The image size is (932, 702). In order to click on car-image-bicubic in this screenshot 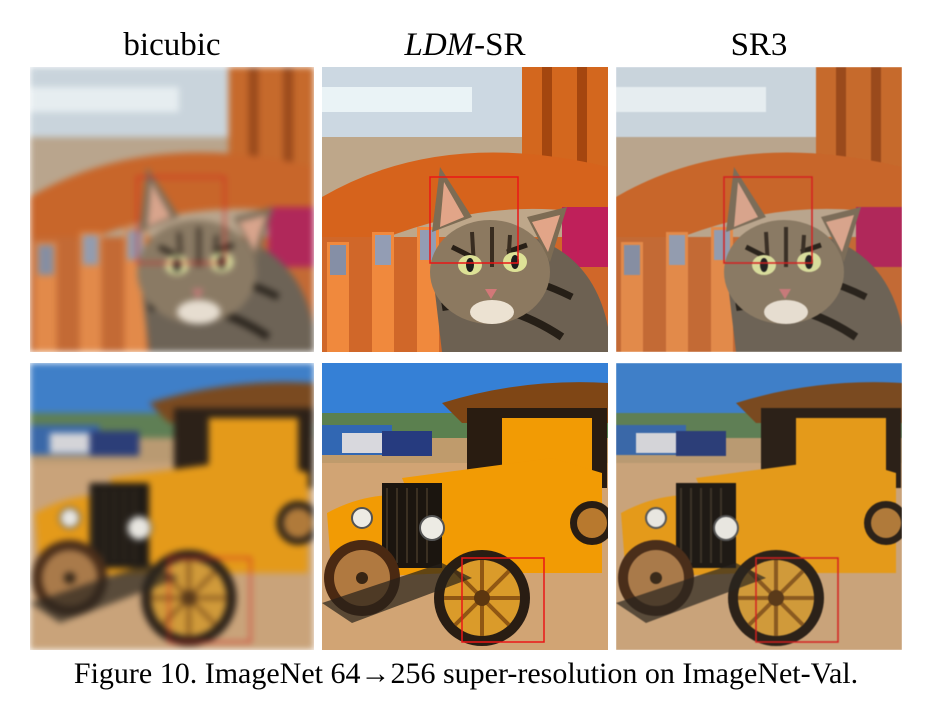, I will do `click(172, 506)`.